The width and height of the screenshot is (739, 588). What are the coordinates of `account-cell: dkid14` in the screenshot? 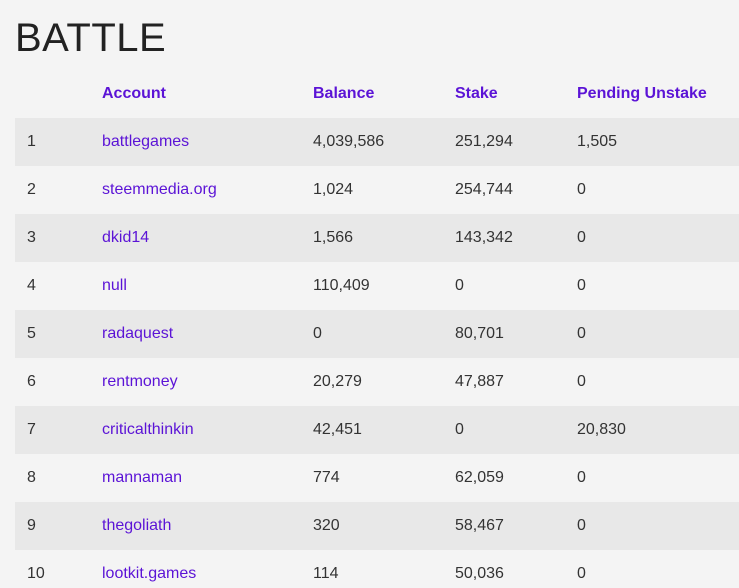 It's located at (207, 238).